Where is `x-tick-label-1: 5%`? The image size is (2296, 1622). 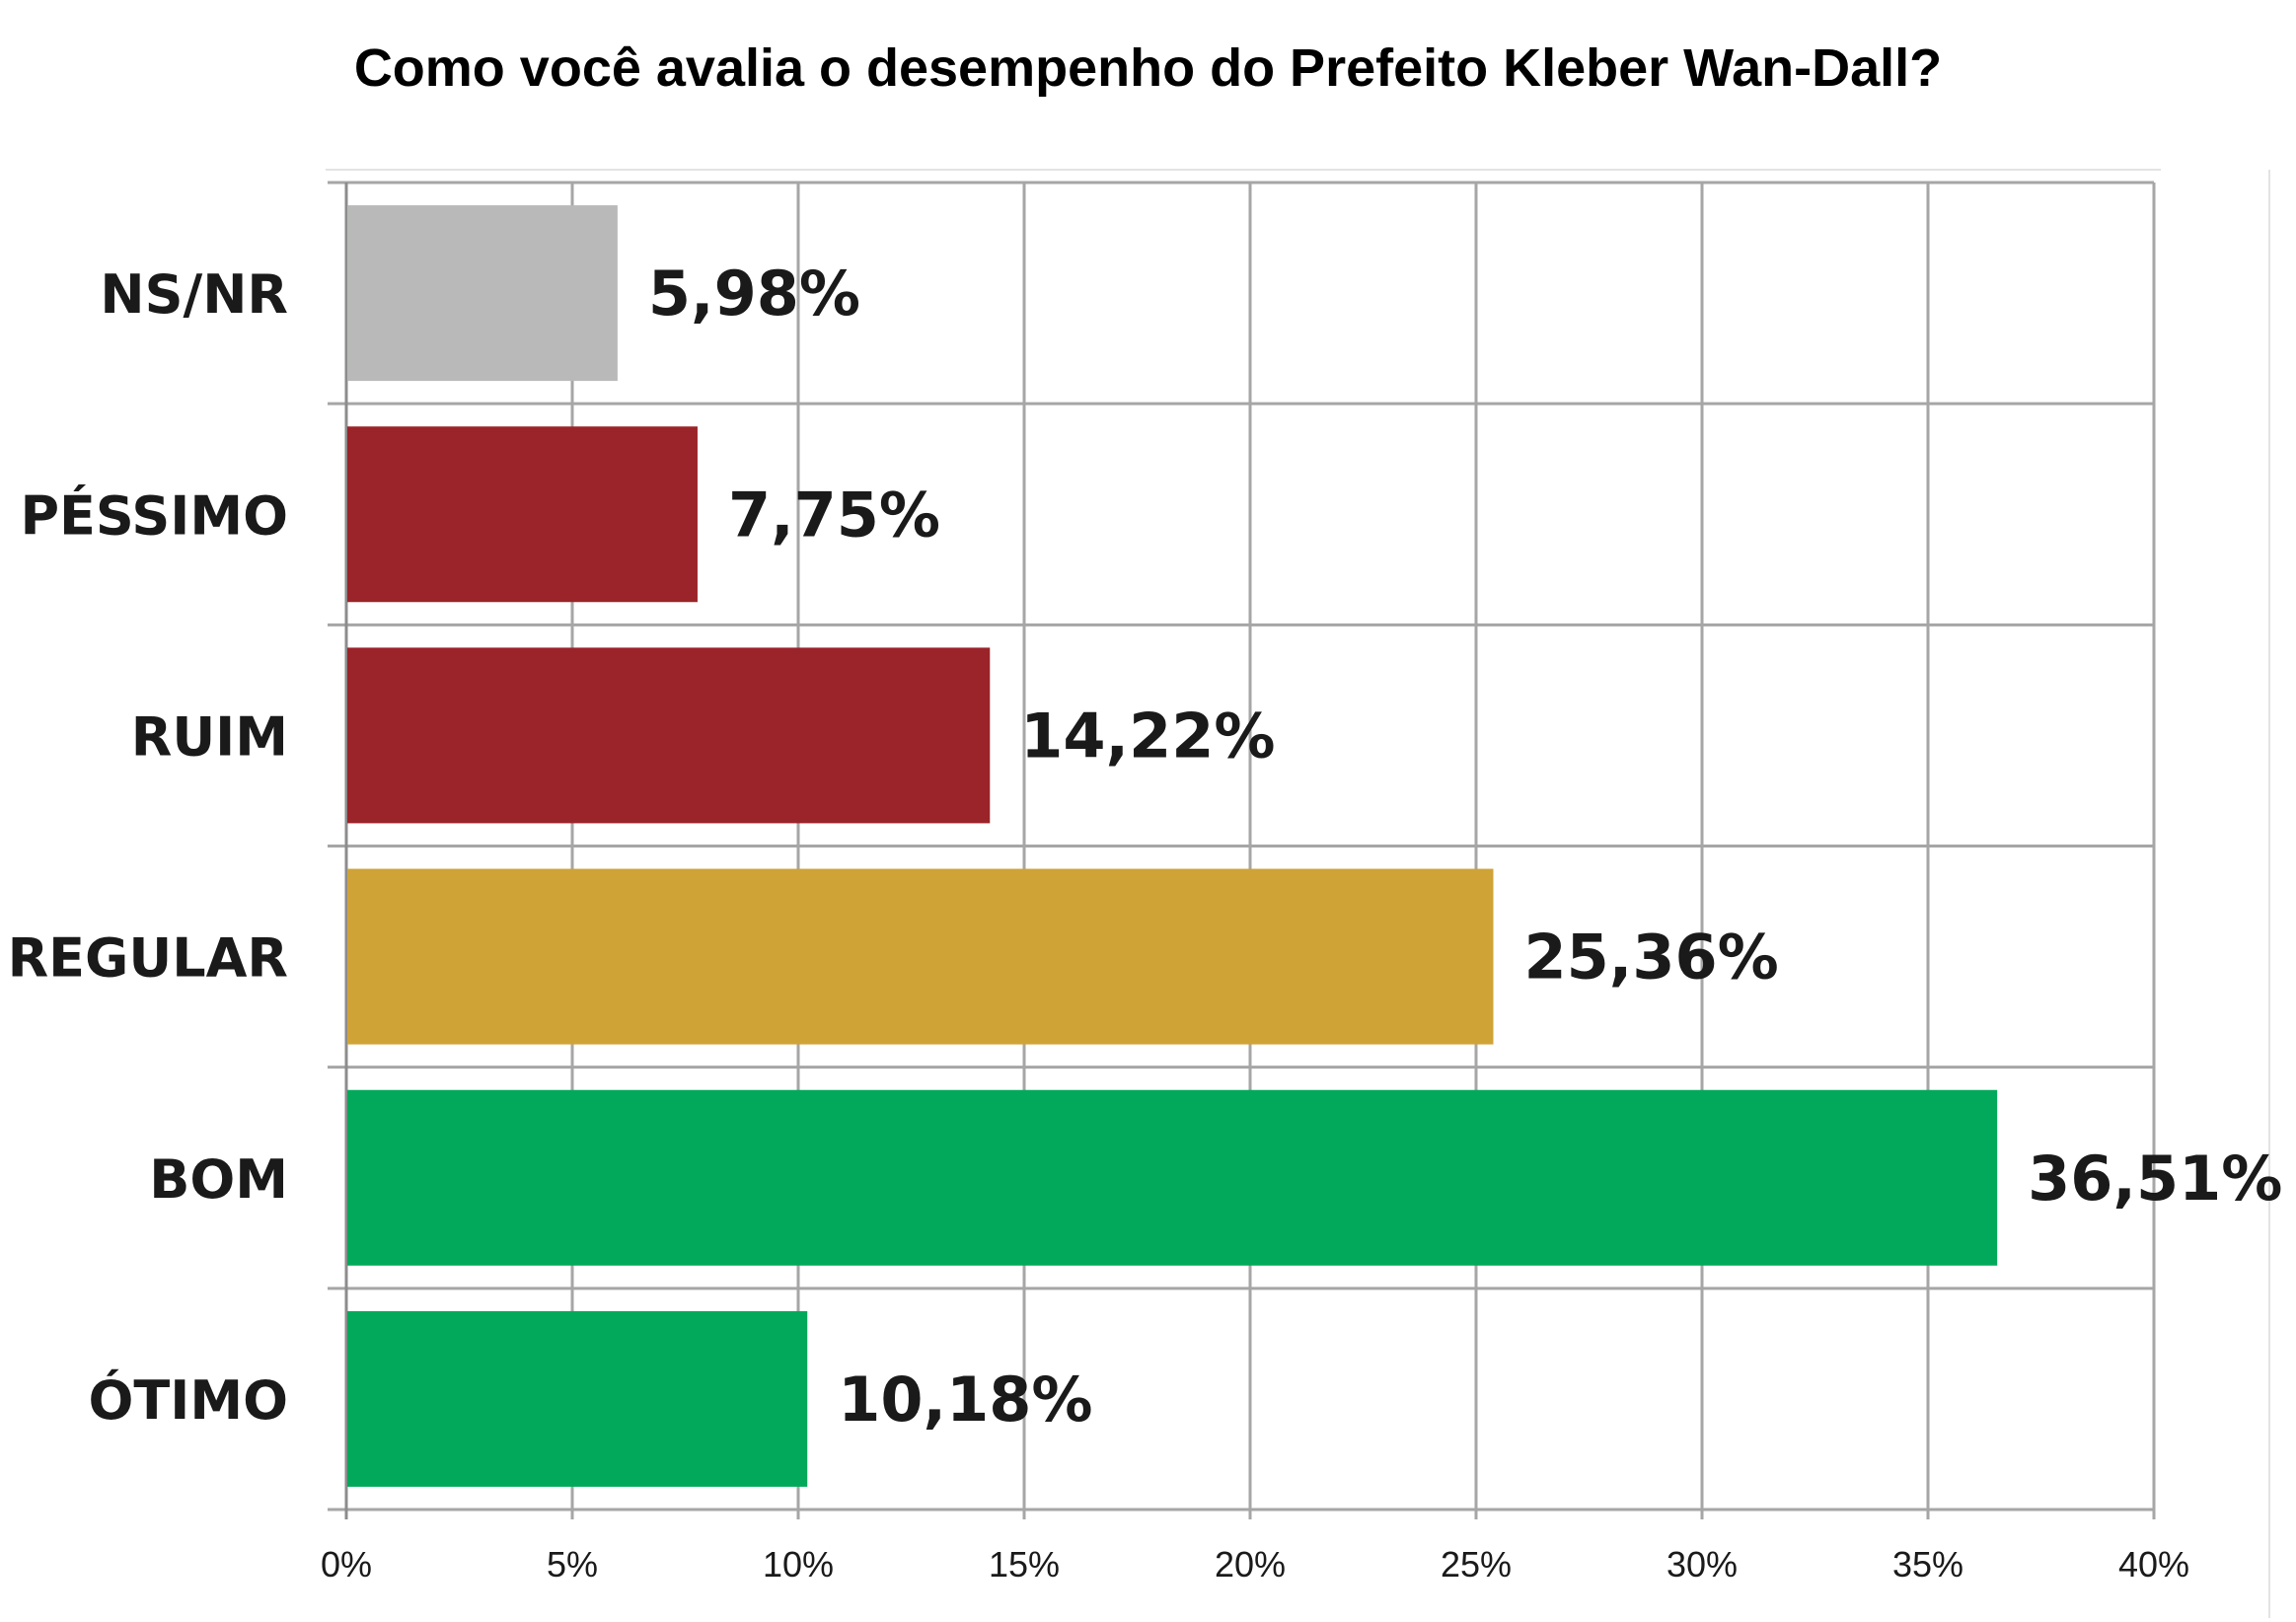 x-tick-label-1: 5% is located at coordinates (573, 1564).